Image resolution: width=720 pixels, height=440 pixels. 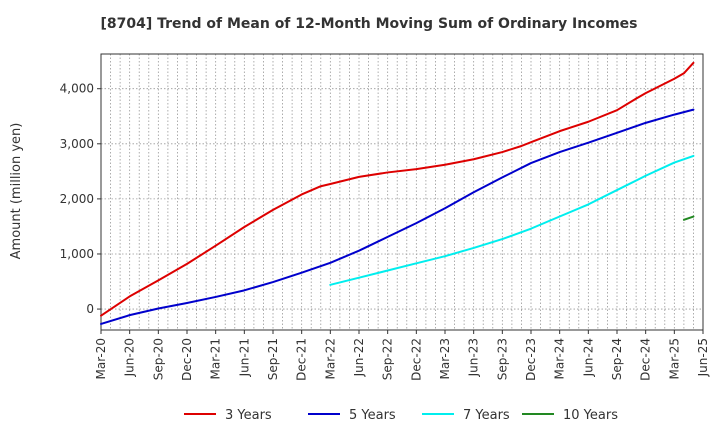 I want to click on x-tick-label: Dec-23, so click(x=531, y=359).